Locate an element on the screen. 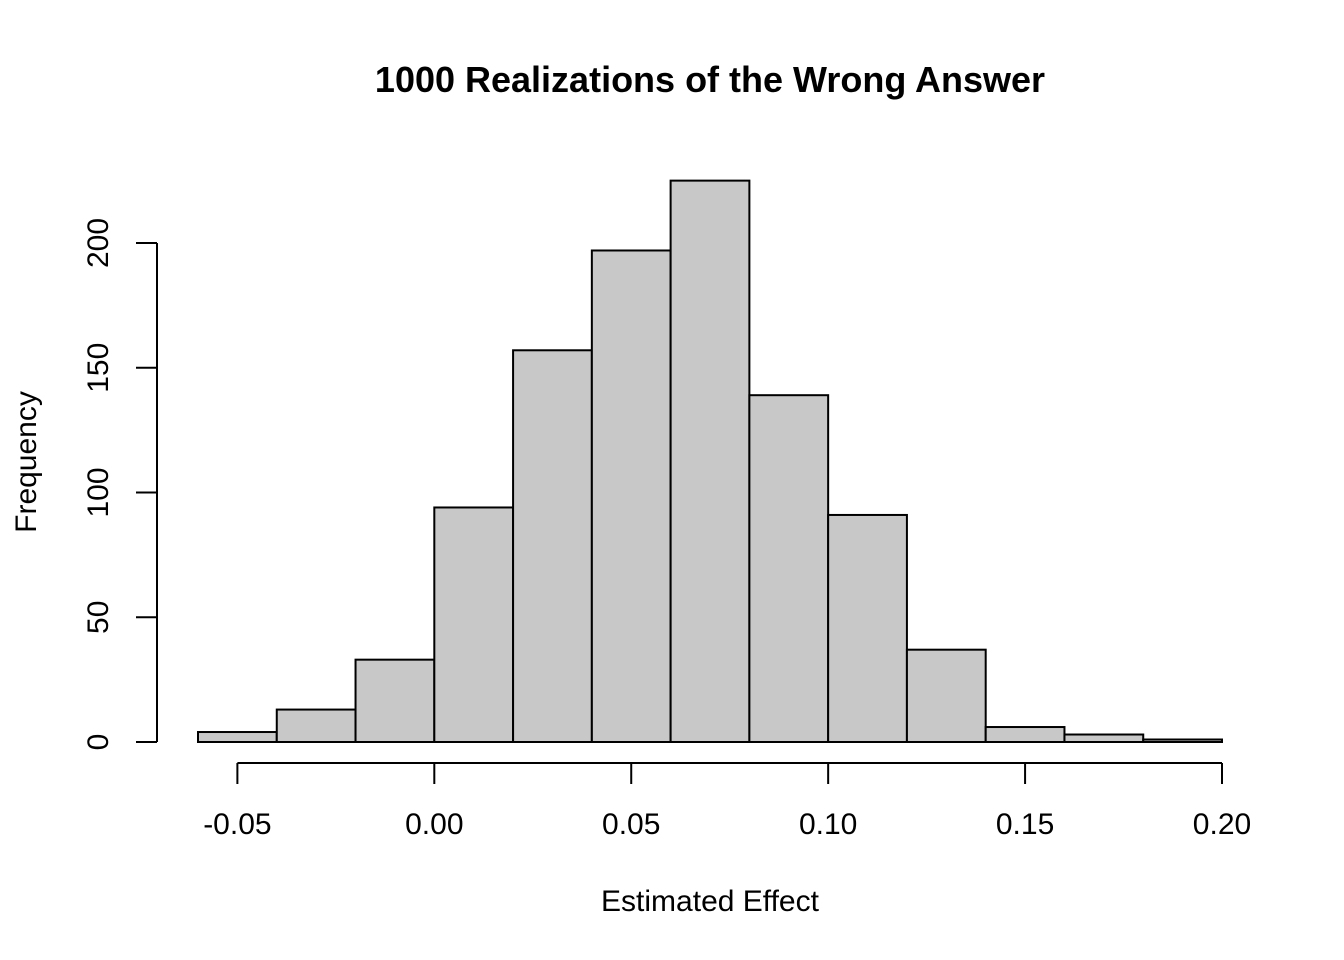 The width and height of the screenshot is (1344, 960). y-axis-label: Frequency is located at coordinates (26, 462).